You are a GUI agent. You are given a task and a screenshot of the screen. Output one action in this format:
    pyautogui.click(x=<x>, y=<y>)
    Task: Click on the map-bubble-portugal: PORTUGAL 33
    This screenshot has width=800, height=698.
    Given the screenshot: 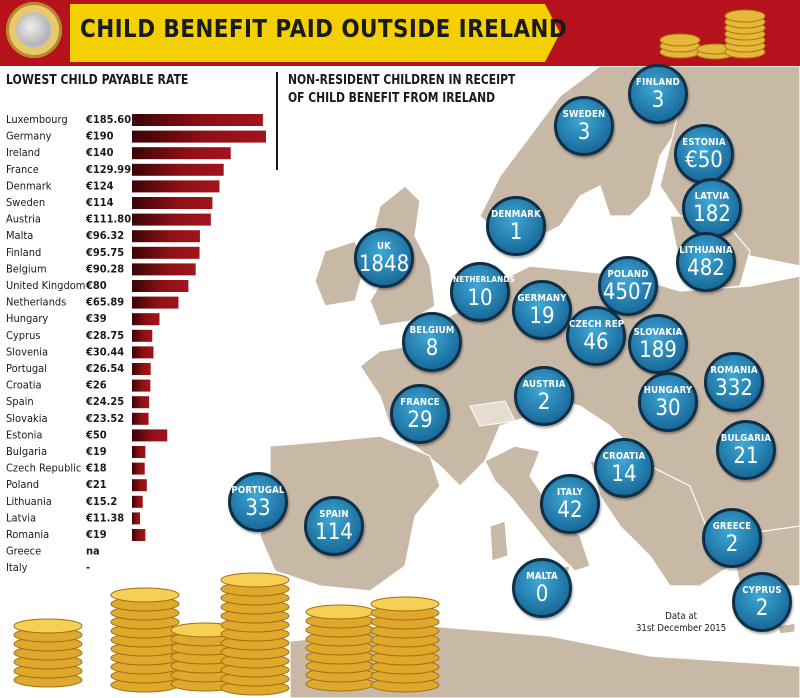 What is the action you would take?
    pyautogui.click(x=258, y=502)
    